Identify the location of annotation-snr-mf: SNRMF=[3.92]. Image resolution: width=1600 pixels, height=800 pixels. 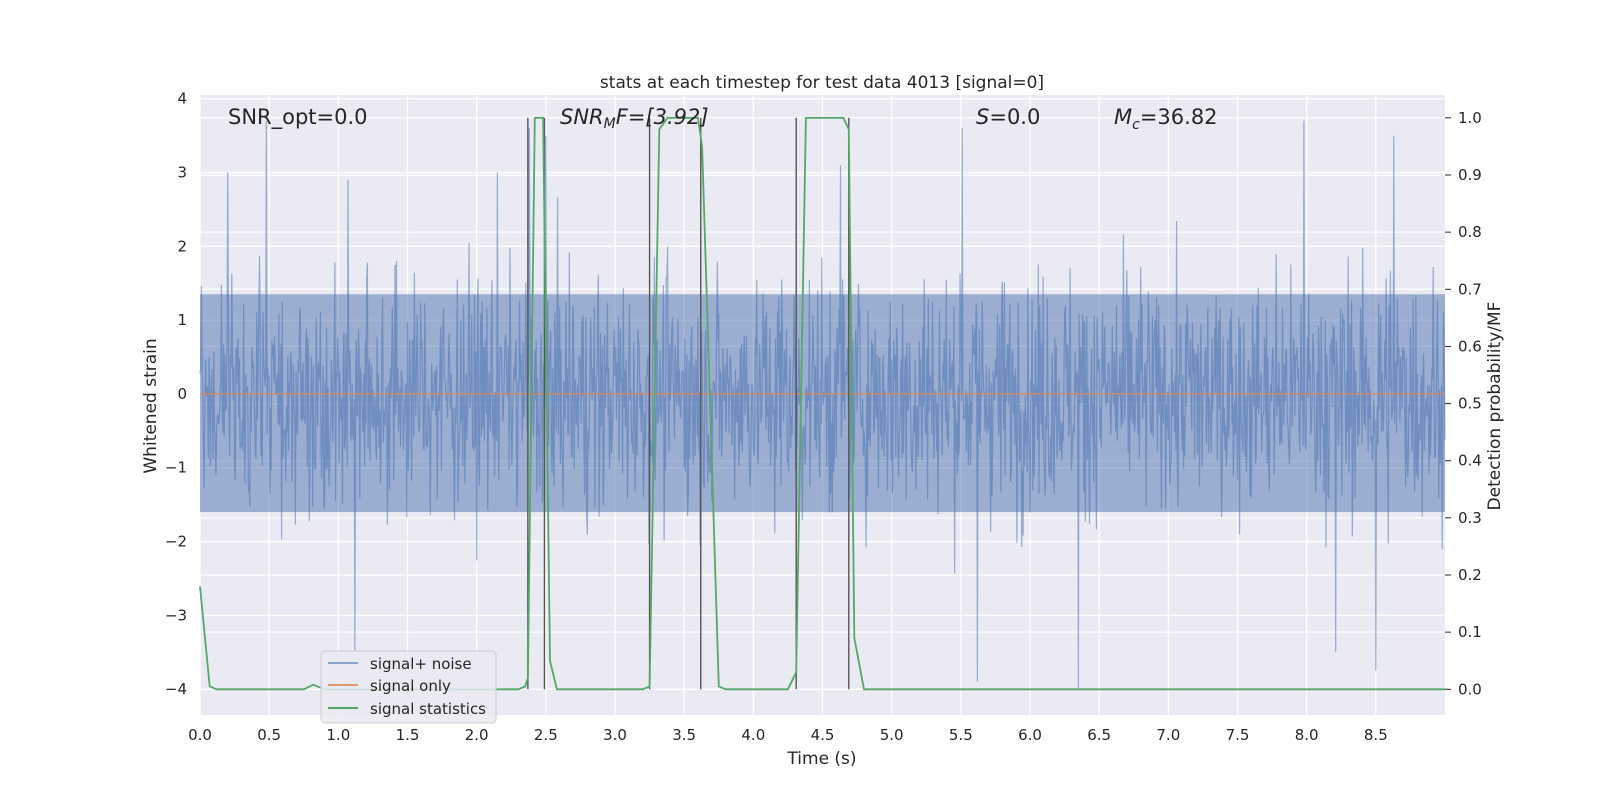
(634, 118).